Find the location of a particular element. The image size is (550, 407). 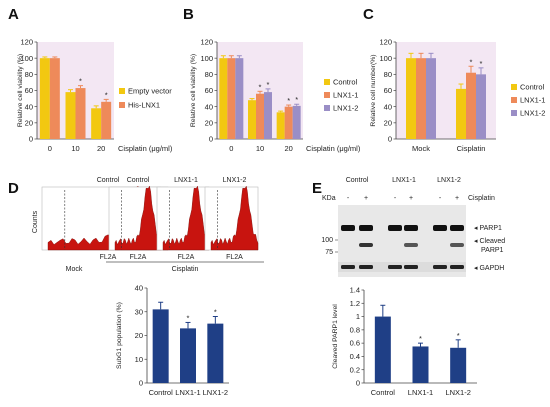

x-tick-label: LNX1-1 is located at coordinates (187, 392).